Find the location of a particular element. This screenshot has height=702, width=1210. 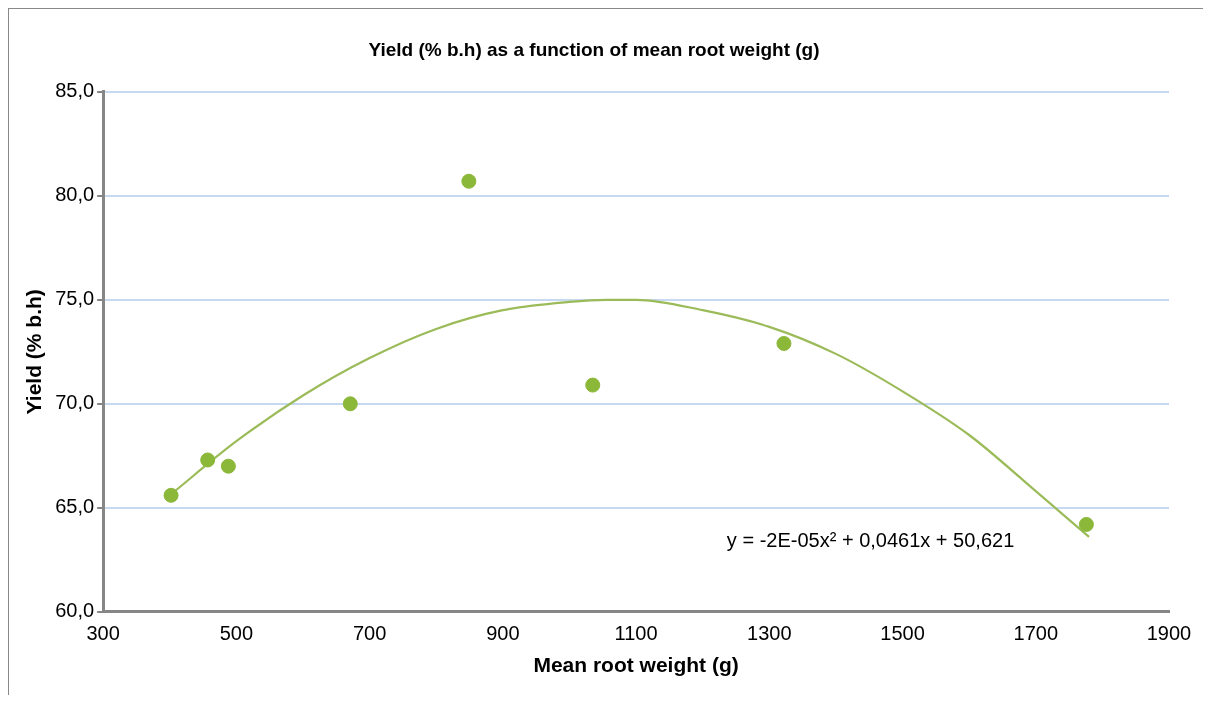

x-tick-label: 1900 is located at coordinates (1169, 633).